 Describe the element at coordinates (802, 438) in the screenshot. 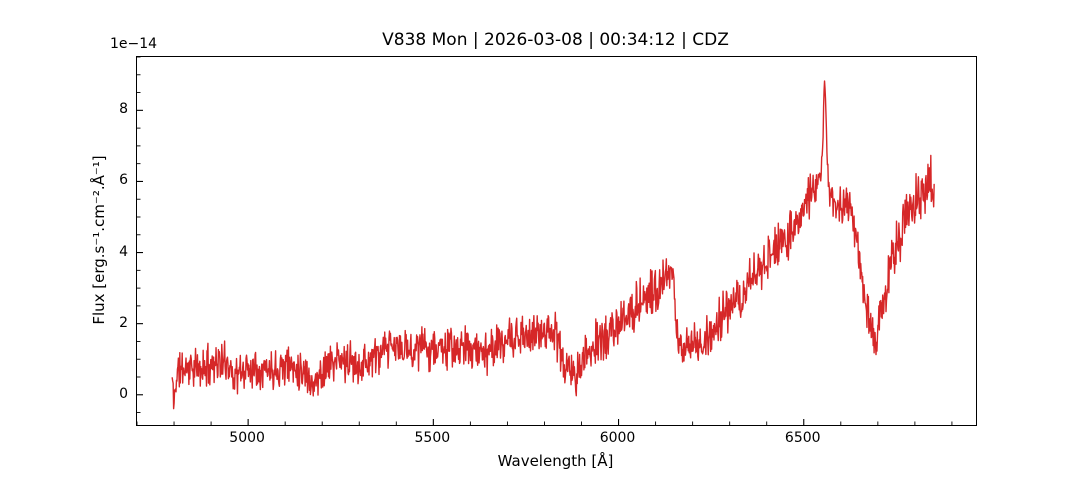

I see `x-tick-label: 6500` at that location.